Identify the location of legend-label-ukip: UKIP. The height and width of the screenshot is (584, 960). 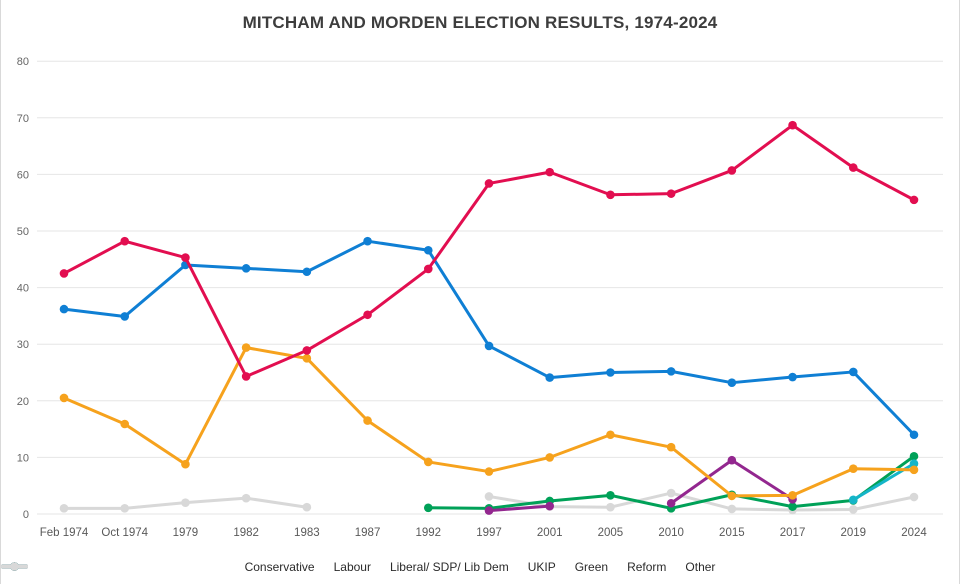
(541, 567).